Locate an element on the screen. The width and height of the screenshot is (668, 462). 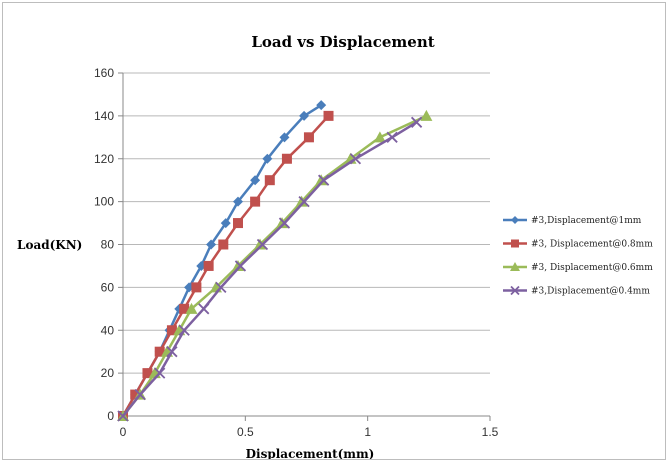
legend-entry-4: #3,Displacement@0.4mm is located at coordinates (576, 291).